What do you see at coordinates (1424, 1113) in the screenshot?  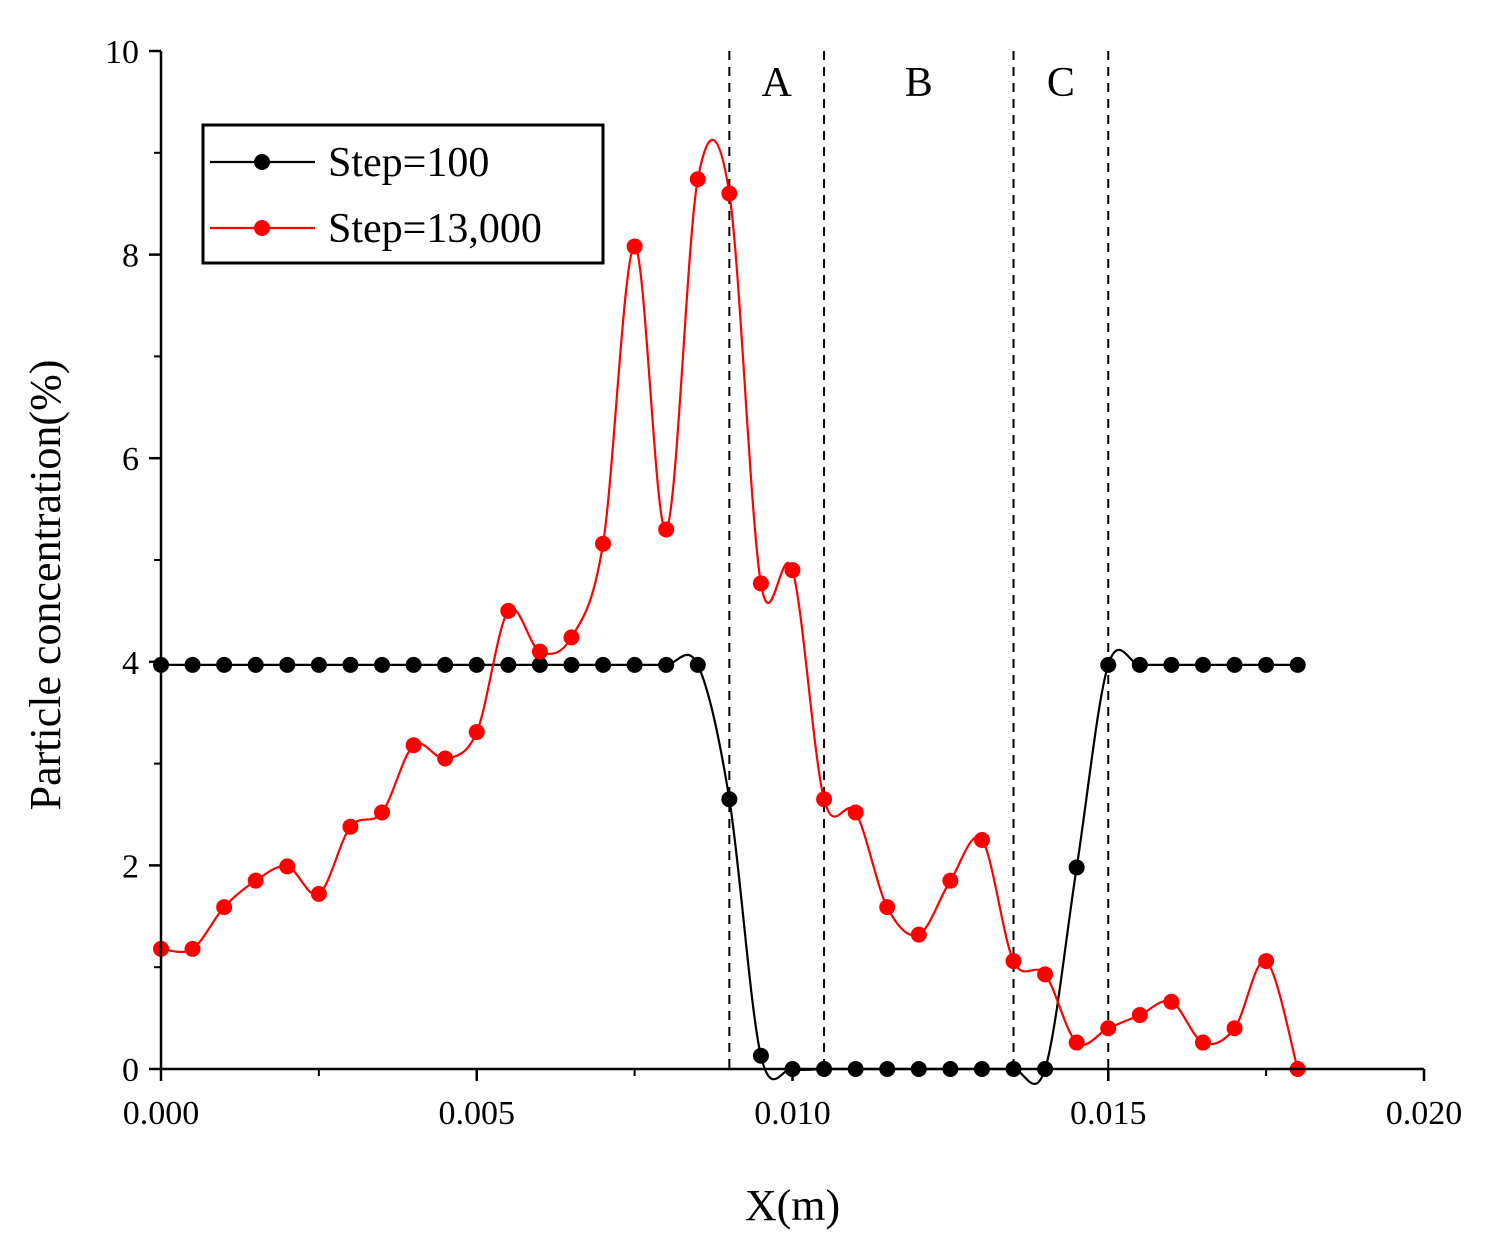 I see `x-tick-label: 0.020` at bounding box center [1424, 1113].